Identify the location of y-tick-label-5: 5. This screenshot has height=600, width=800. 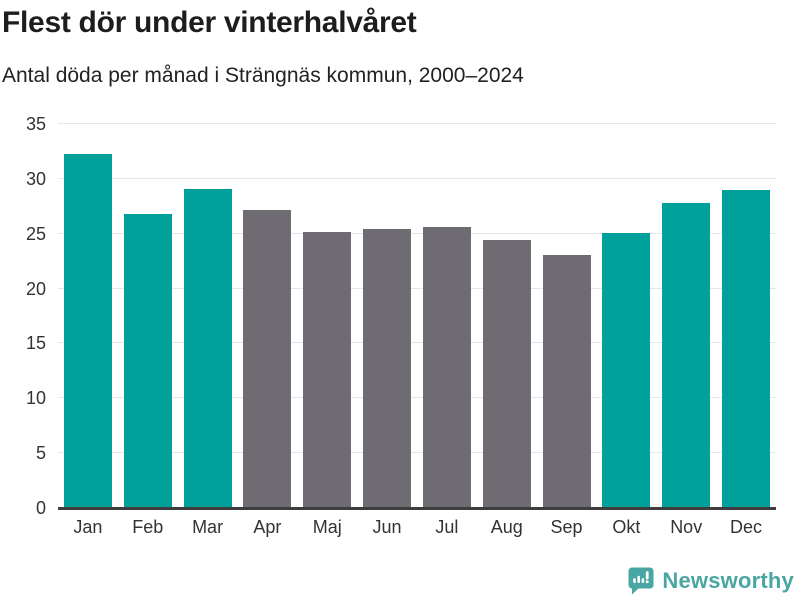
(40, 453).